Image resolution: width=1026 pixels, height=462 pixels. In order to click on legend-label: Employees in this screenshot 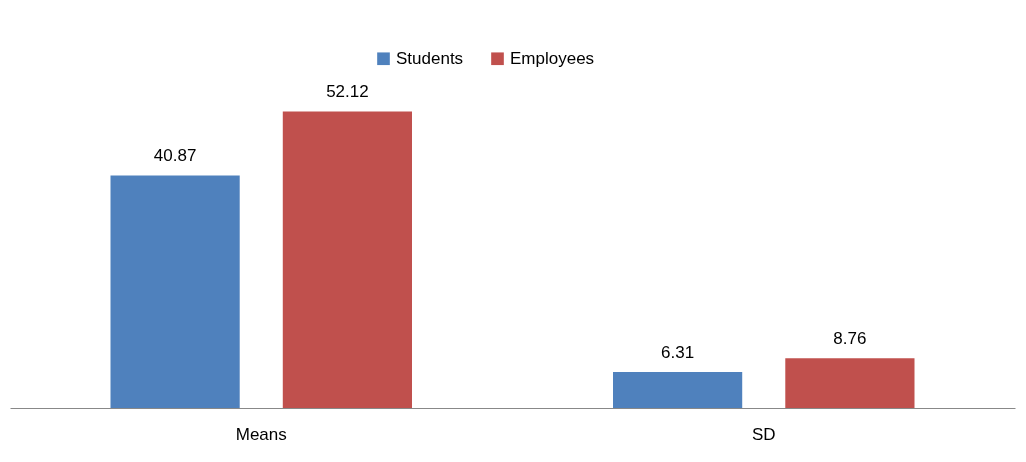, I will do `click(552, 58)`.